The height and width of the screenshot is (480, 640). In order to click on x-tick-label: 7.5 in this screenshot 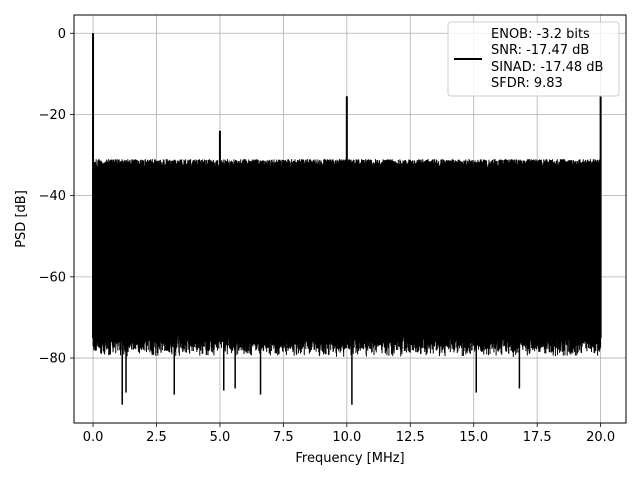, I will do `click(283, 437)`.